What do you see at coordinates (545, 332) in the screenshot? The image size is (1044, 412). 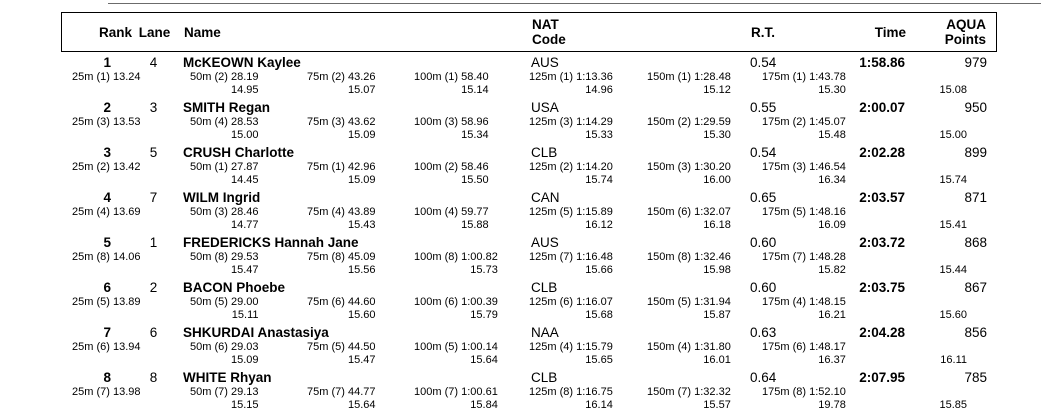 I see `nat-code-cell: NAA` at bounding box center [545, 332].